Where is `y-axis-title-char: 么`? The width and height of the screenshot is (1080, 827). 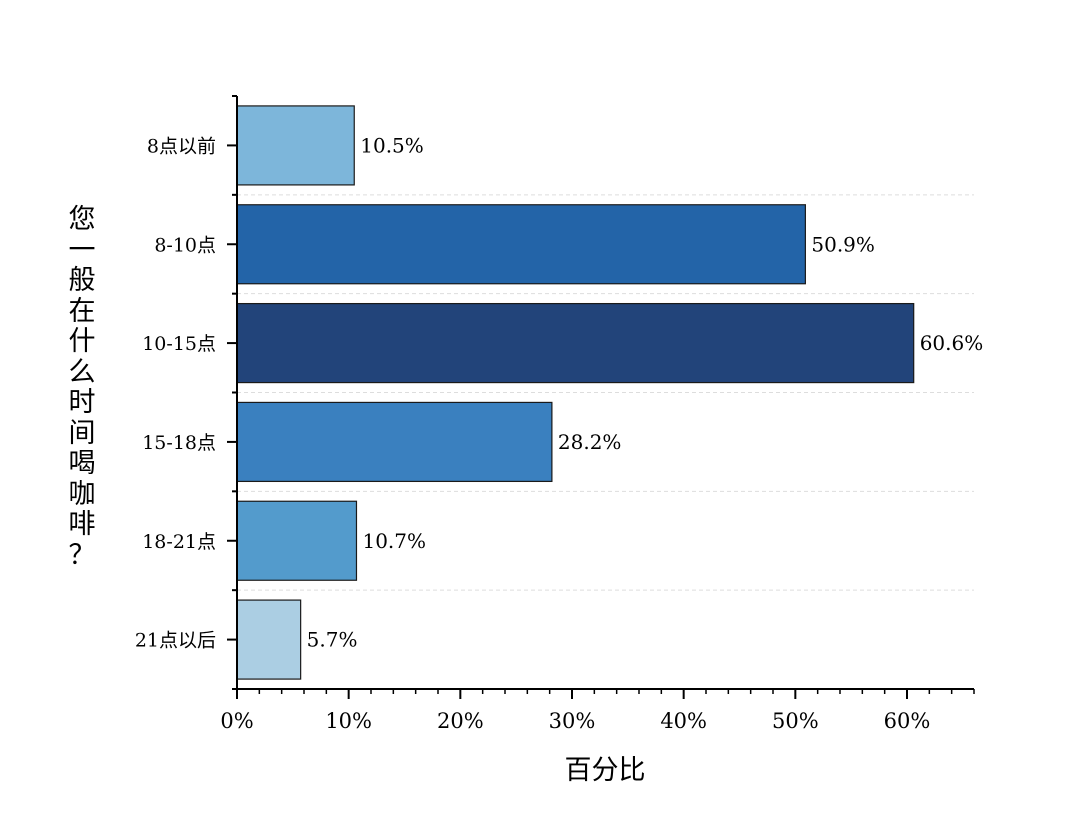
y-axis-title-char: 么 is located at coordinates (82, 372).